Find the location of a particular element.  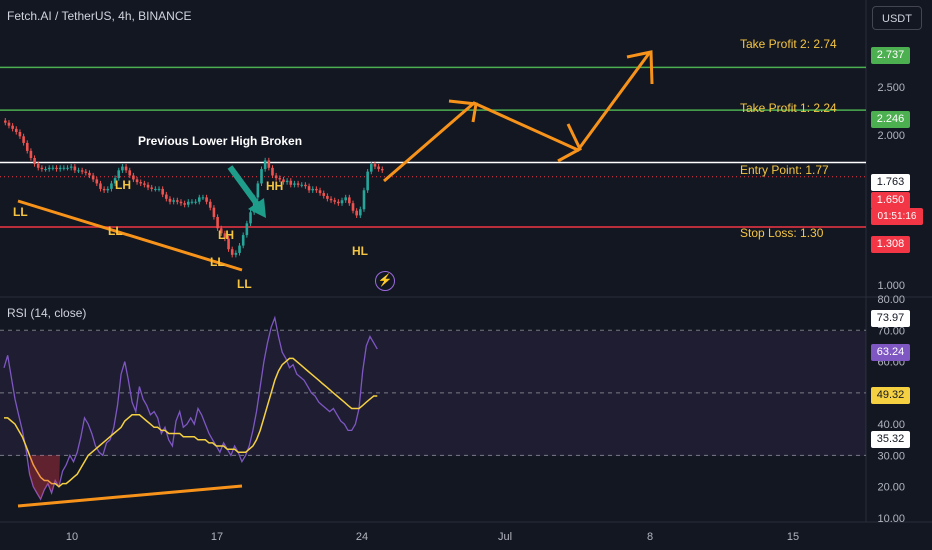

swing-label-ll-3: LL is located at coordinates (217, 262).